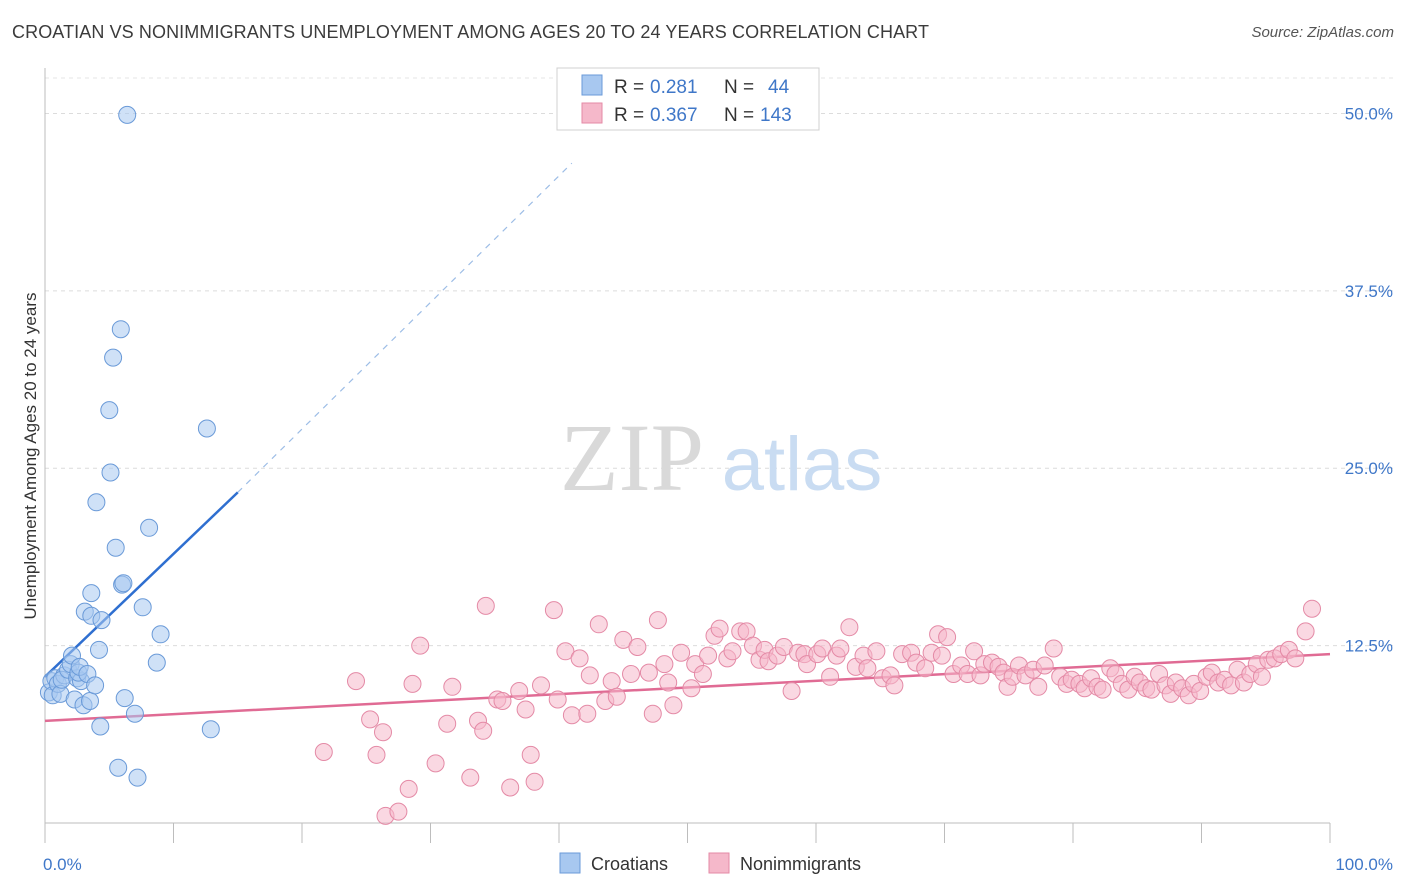 This screenshot has width=1406, height=892. I want to click on y-tick-label: 12.5%, so click(1369, 646).